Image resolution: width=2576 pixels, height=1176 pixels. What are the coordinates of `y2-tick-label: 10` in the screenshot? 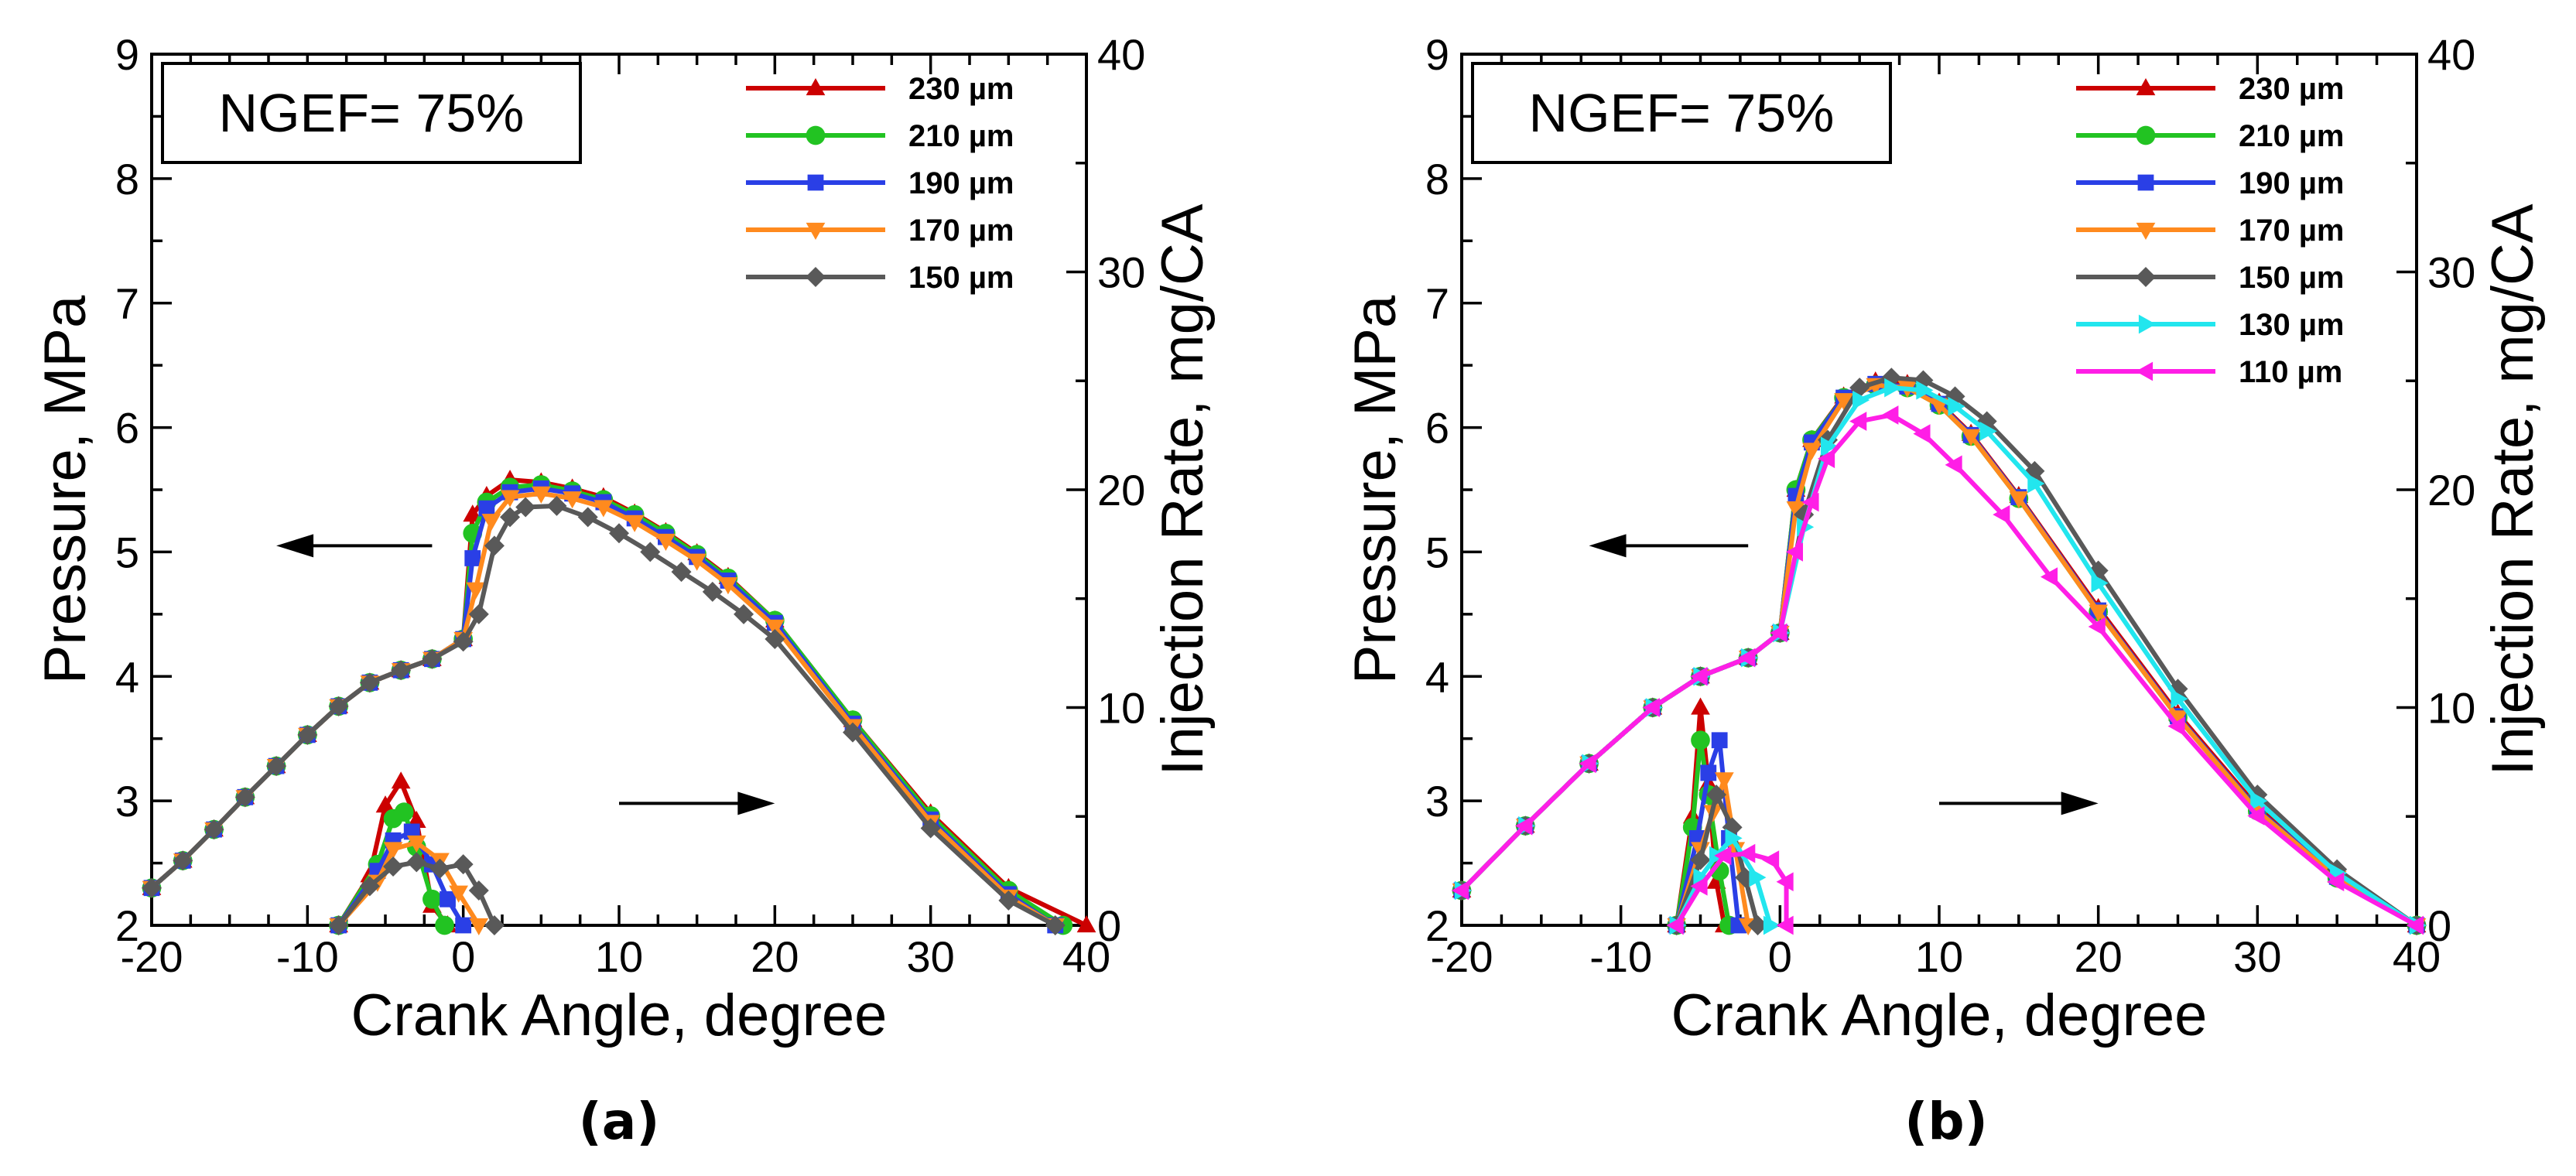 It's located at (2451, 708).